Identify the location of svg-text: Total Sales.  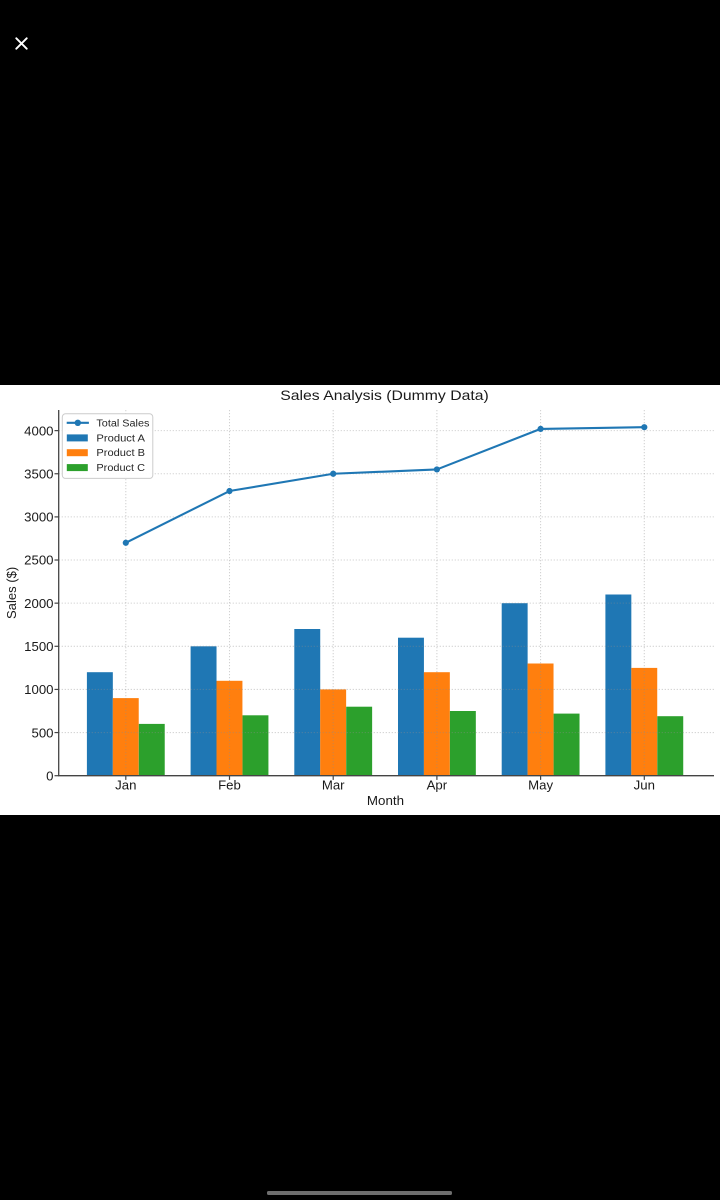
(122, 423).